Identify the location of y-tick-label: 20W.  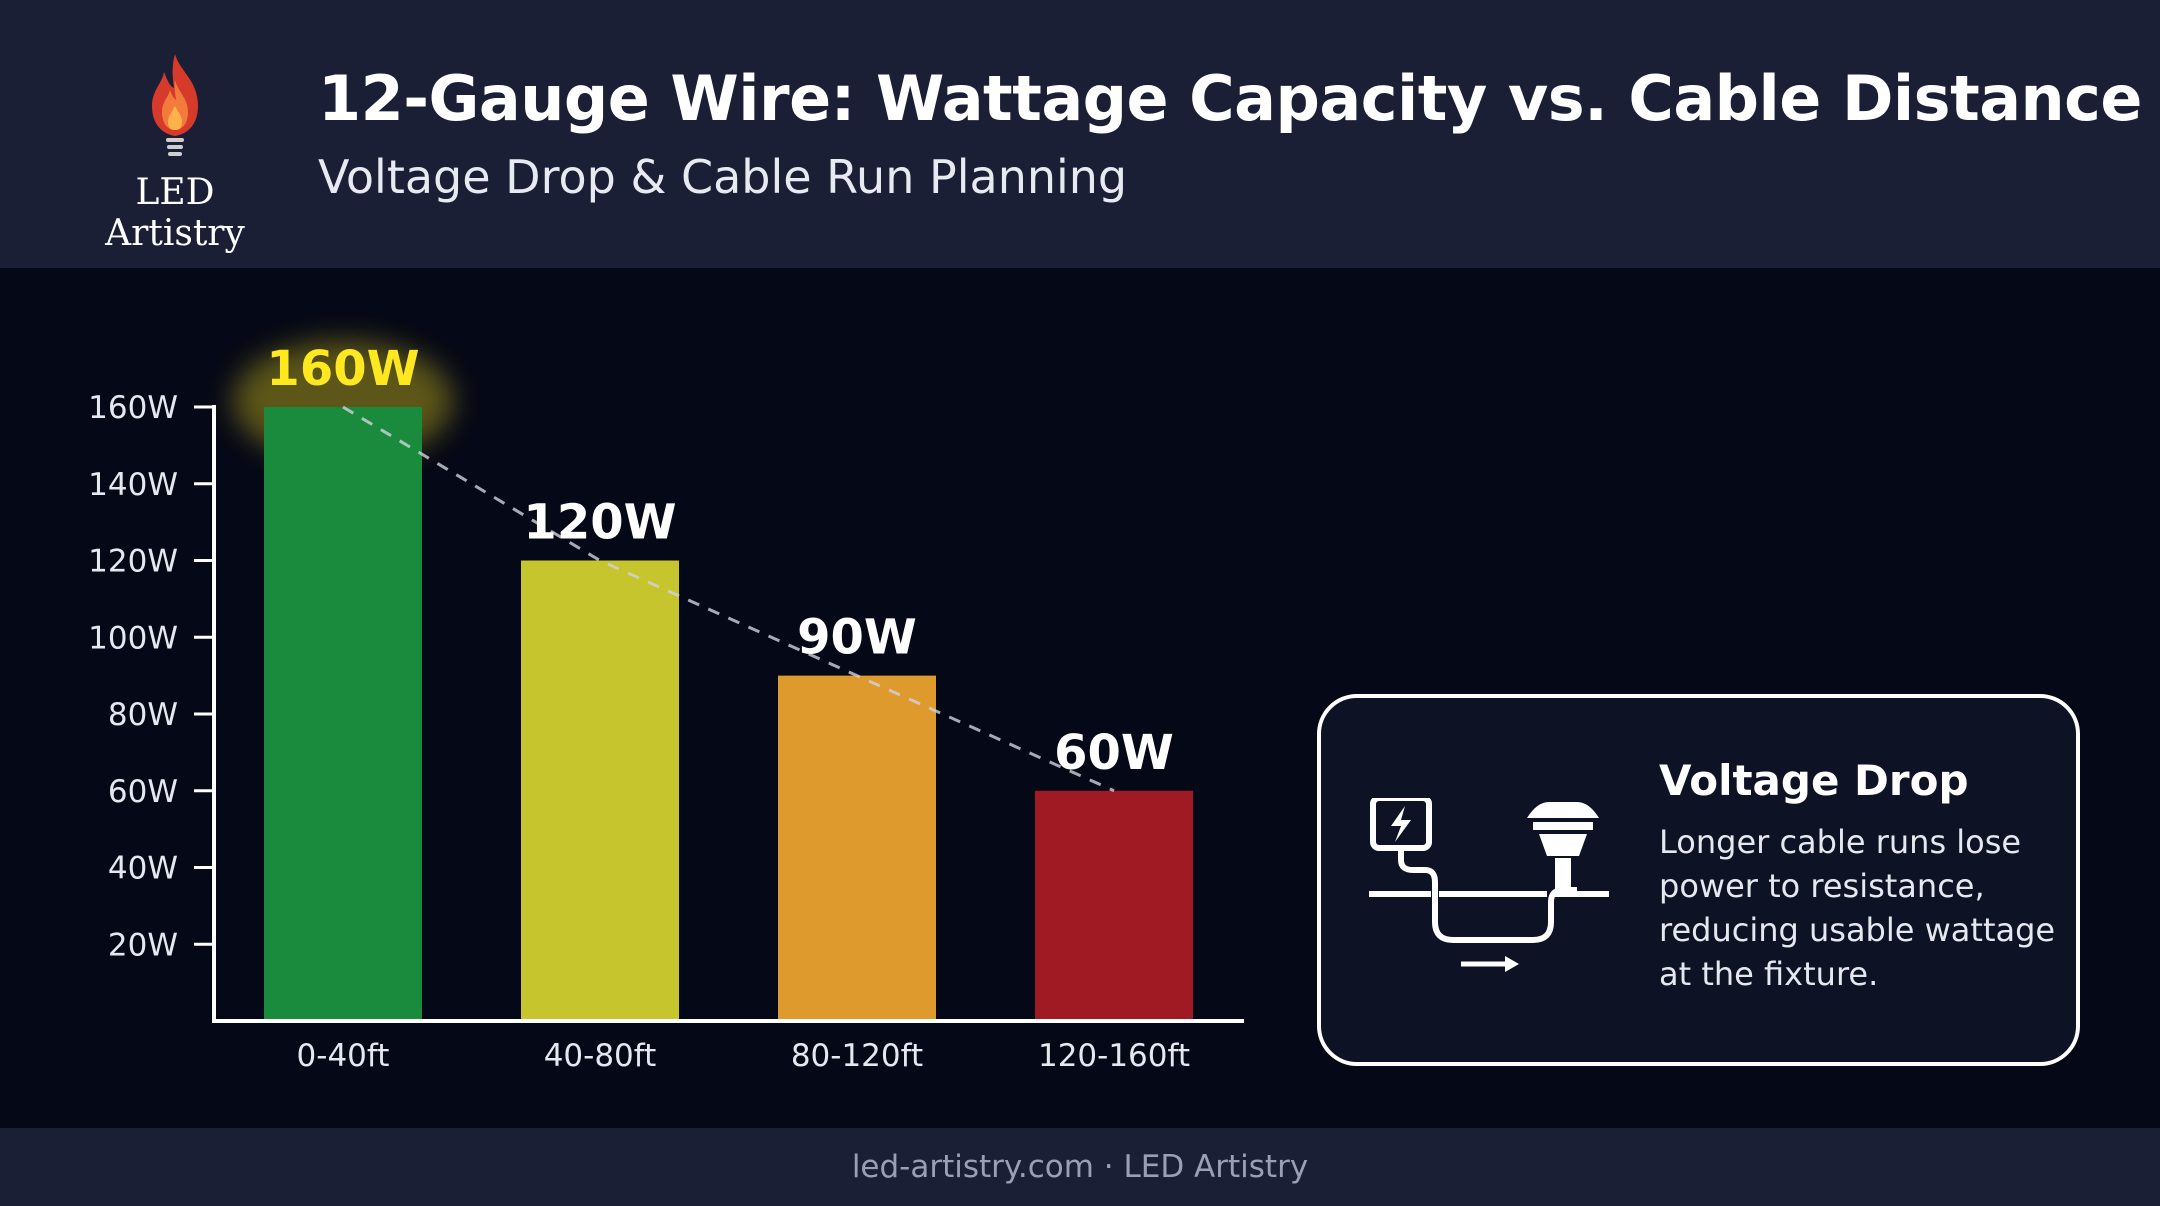
(143, 945).